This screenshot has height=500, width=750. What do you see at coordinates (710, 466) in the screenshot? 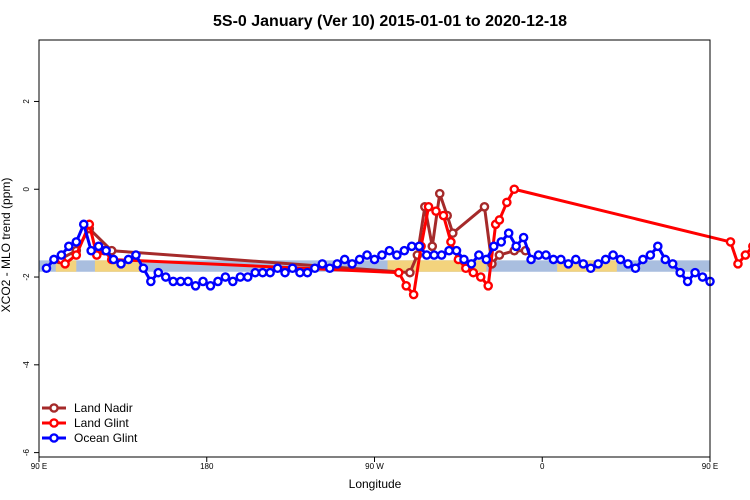
I see `x-tick-label: 90 E` at bounding box center [710, 466].